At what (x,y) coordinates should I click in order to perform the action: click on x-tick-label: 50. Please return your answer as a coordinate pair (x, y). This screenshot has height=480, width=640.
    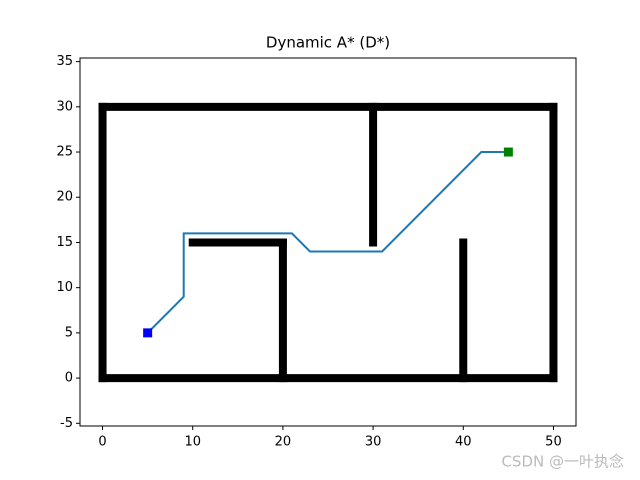
    Looking at the image, I should click on (553, 442).